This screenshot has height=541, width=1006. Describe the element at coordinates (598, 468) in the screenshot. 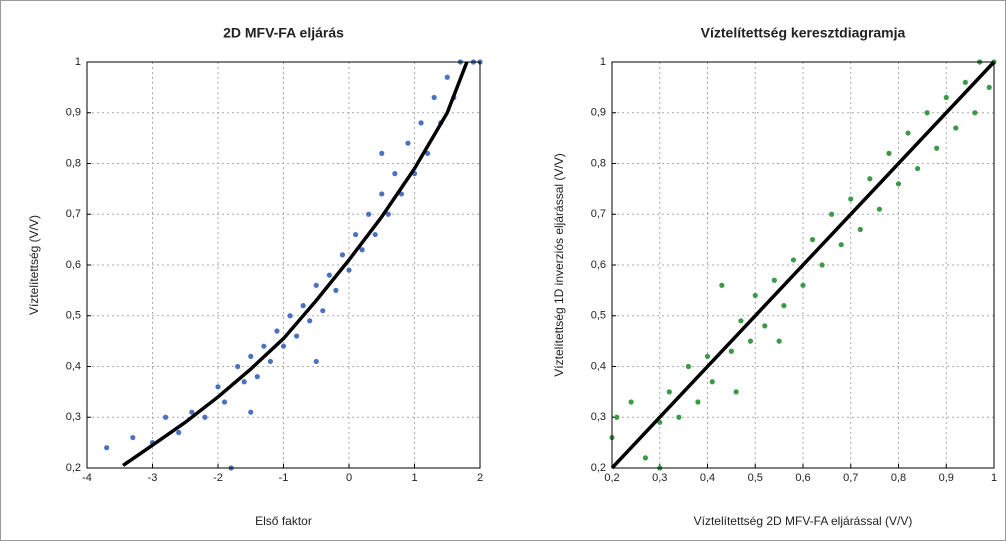

I see `y-tick-label: 0,2` at that location.